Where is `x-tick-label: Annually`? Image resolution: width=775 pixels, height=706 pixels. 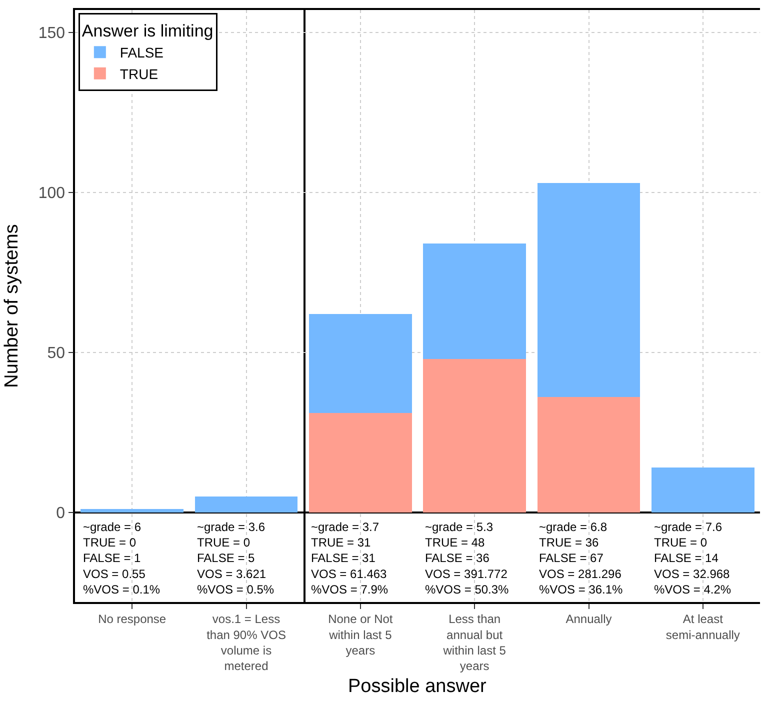
x-tick-label: Annually is located at coordinates (589, 619).